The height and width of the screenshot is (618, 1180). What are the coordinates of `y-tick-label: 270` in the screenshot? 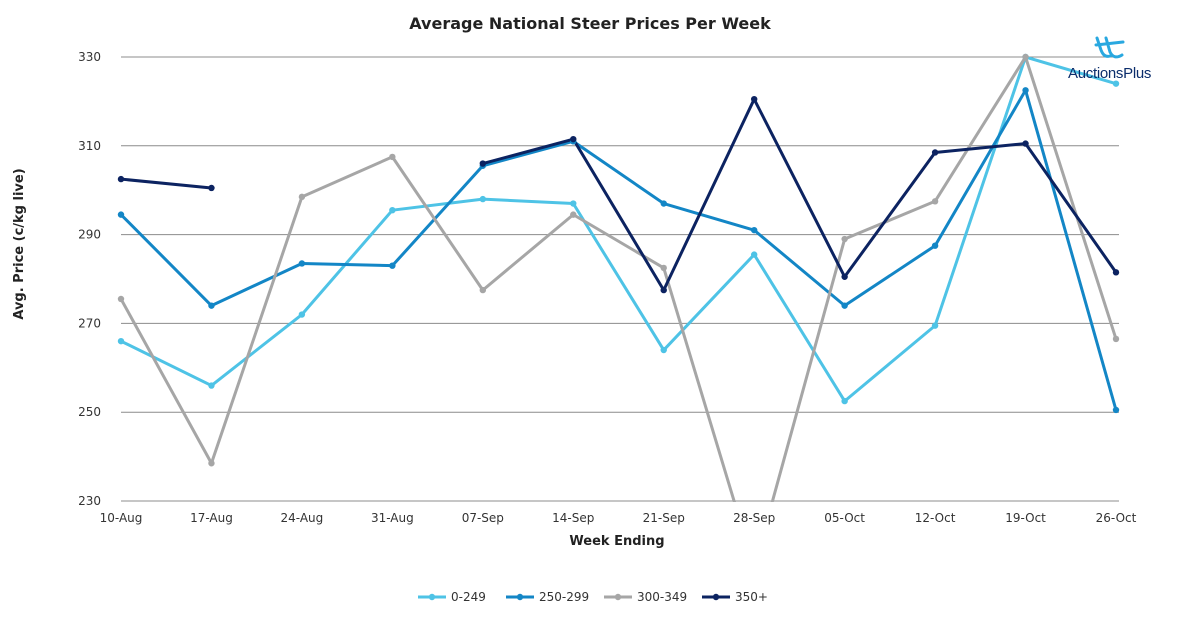 It's located at (89, 323).